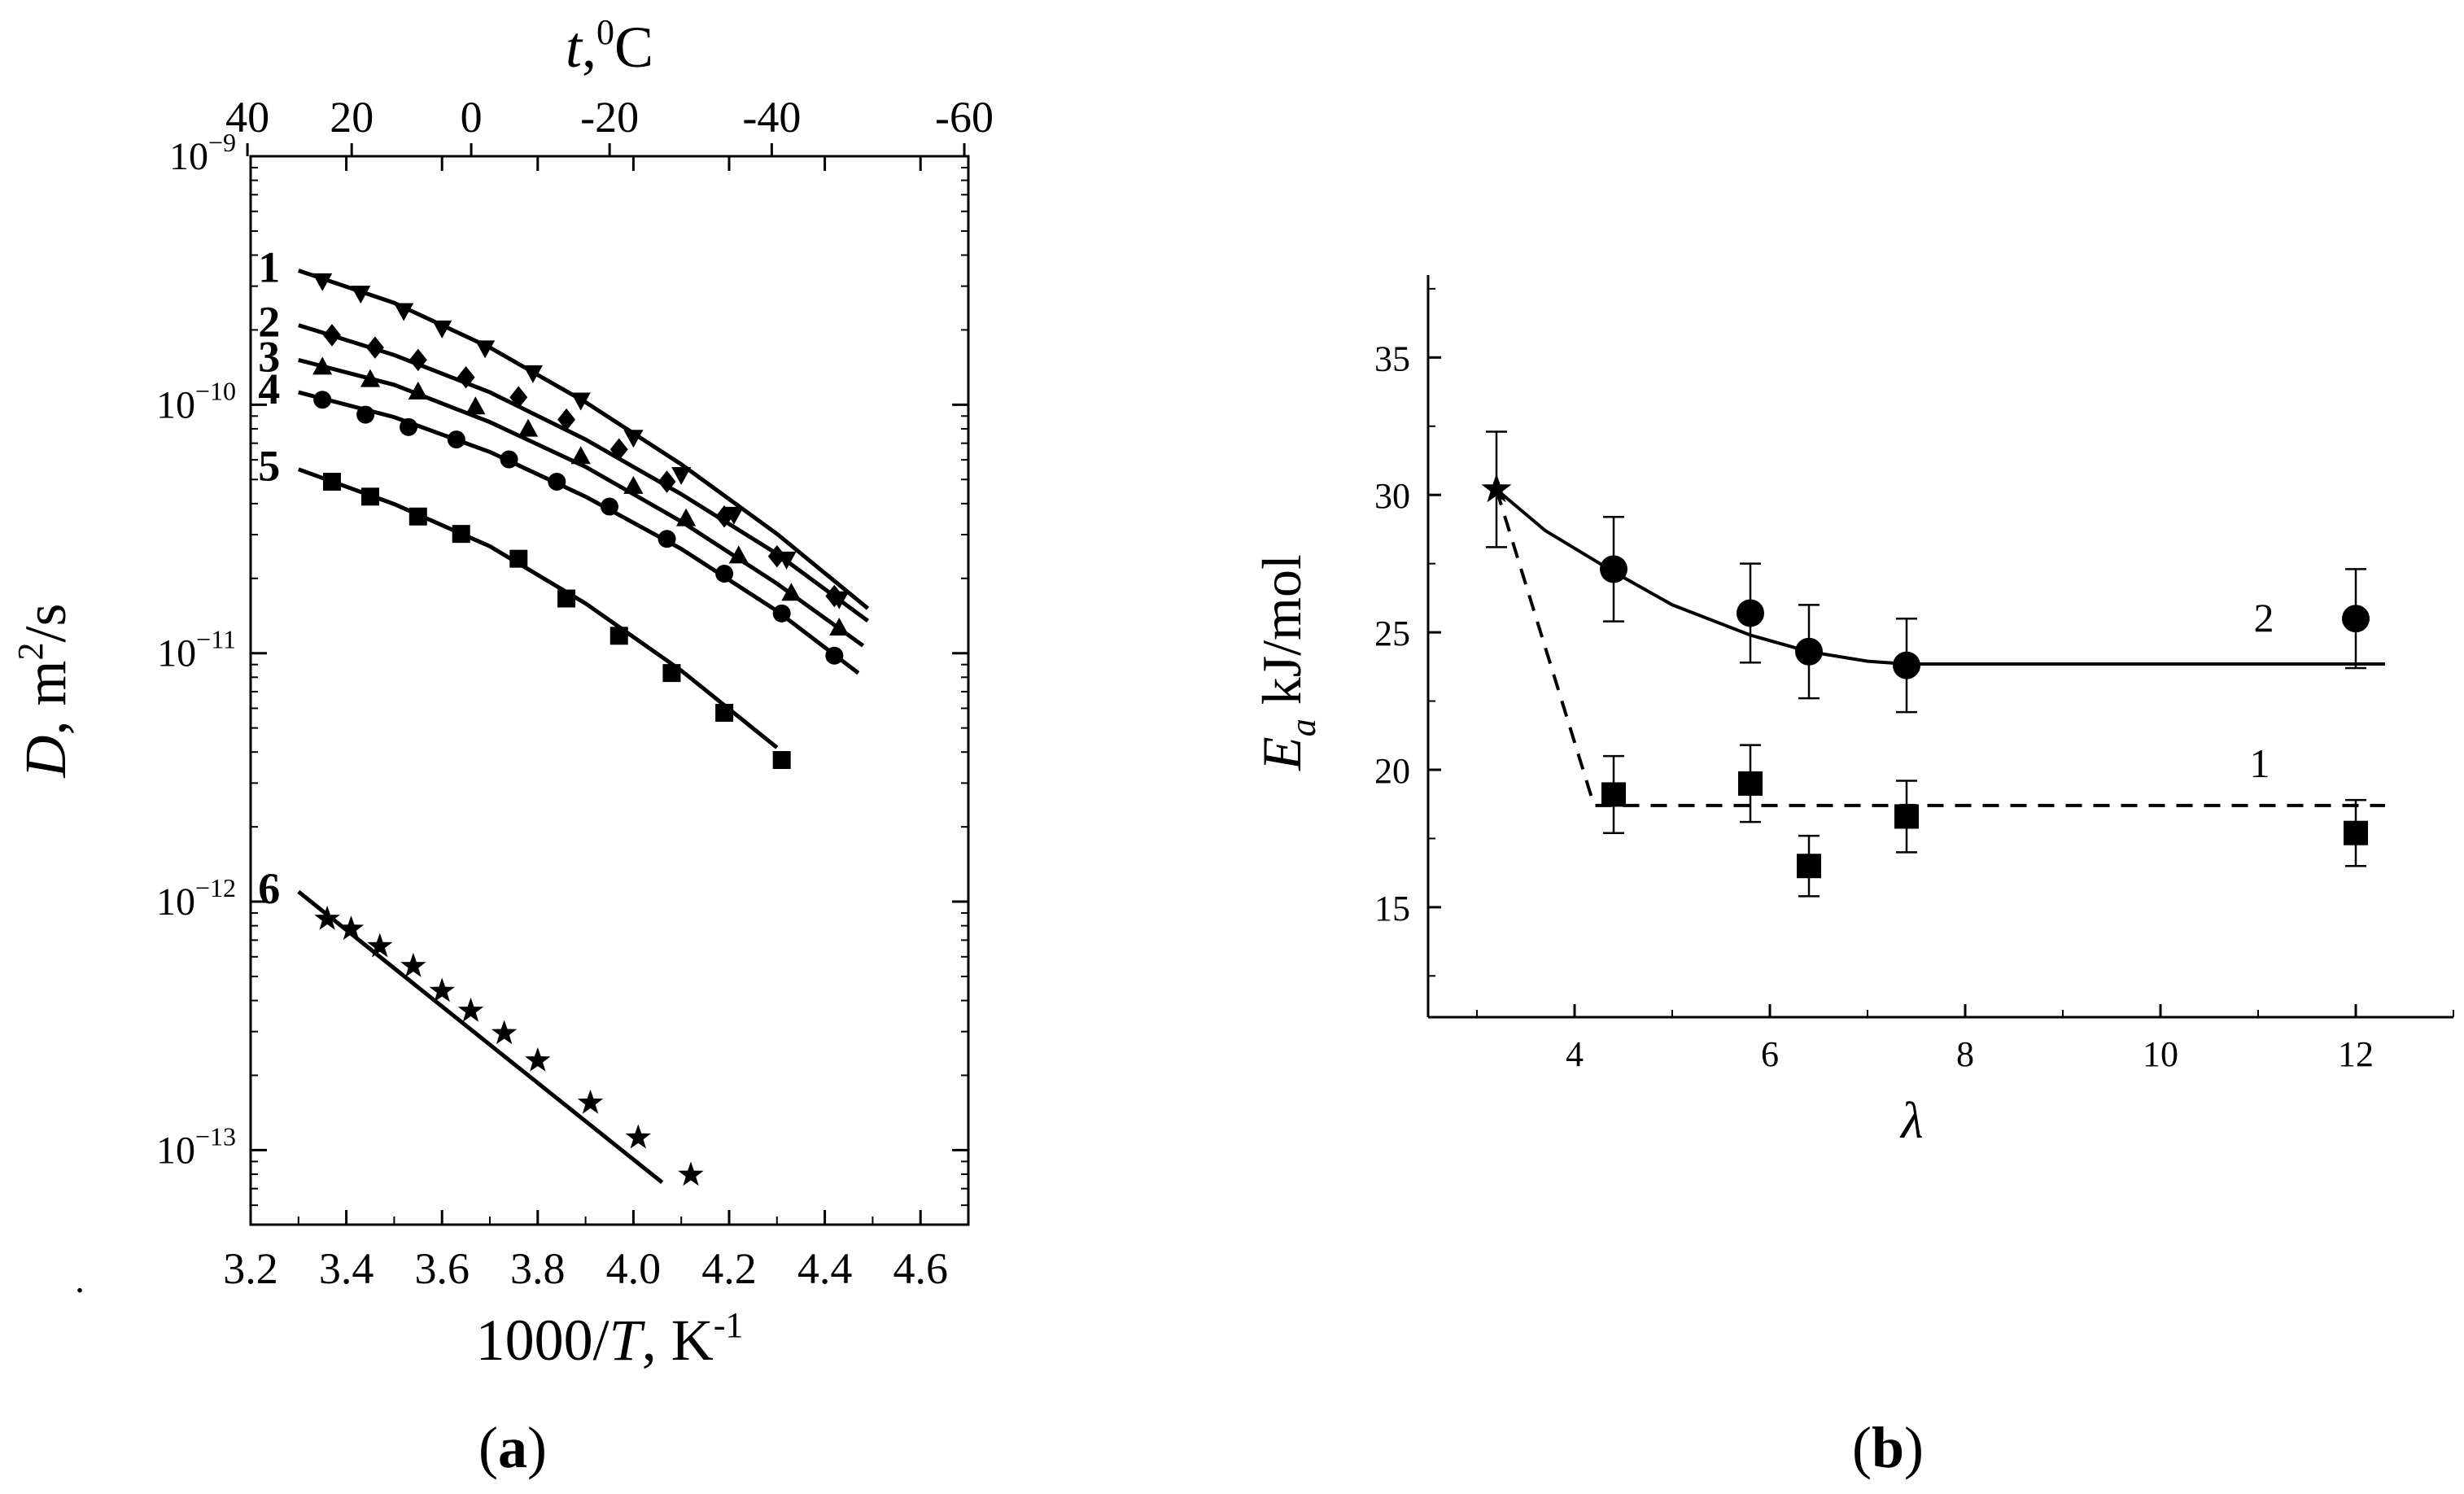 The height and width of the screenshot is (1494, 2464). Describe the element at coordinates (352, 117) in the screenshot. I see `top-tick-label: 20` at that location.